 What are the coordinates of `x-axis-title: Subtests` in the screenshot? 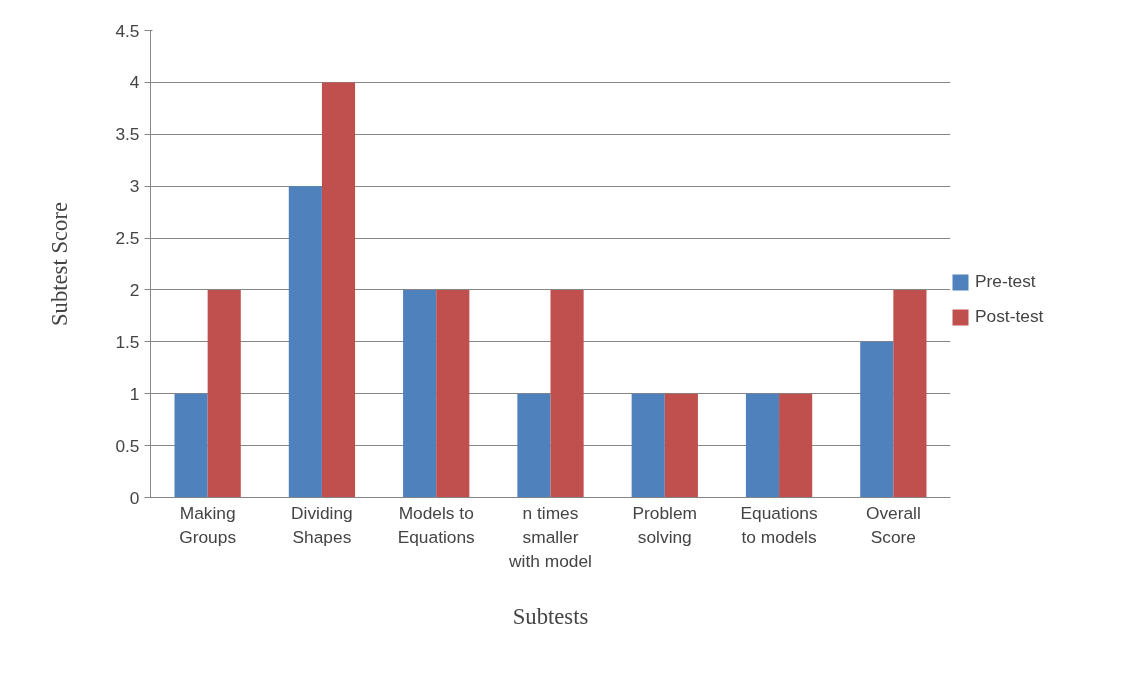 It's located at (550, 616).